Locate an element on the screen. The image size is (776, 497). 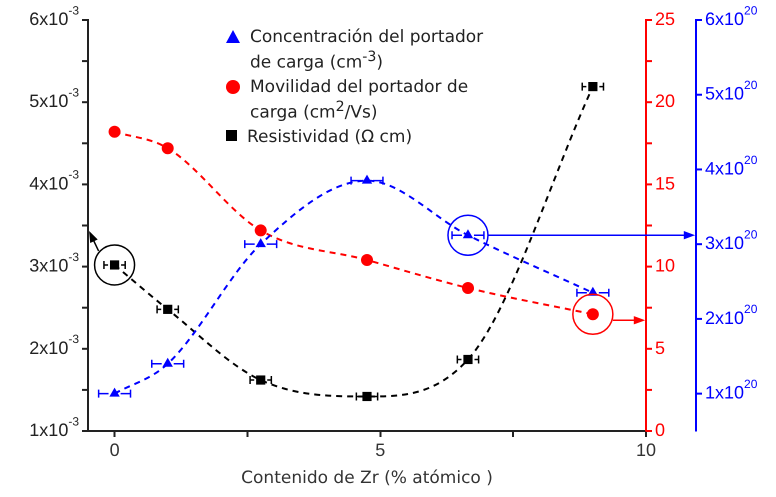
y2-tick-label: 10 is located at coordinates (665, 266).